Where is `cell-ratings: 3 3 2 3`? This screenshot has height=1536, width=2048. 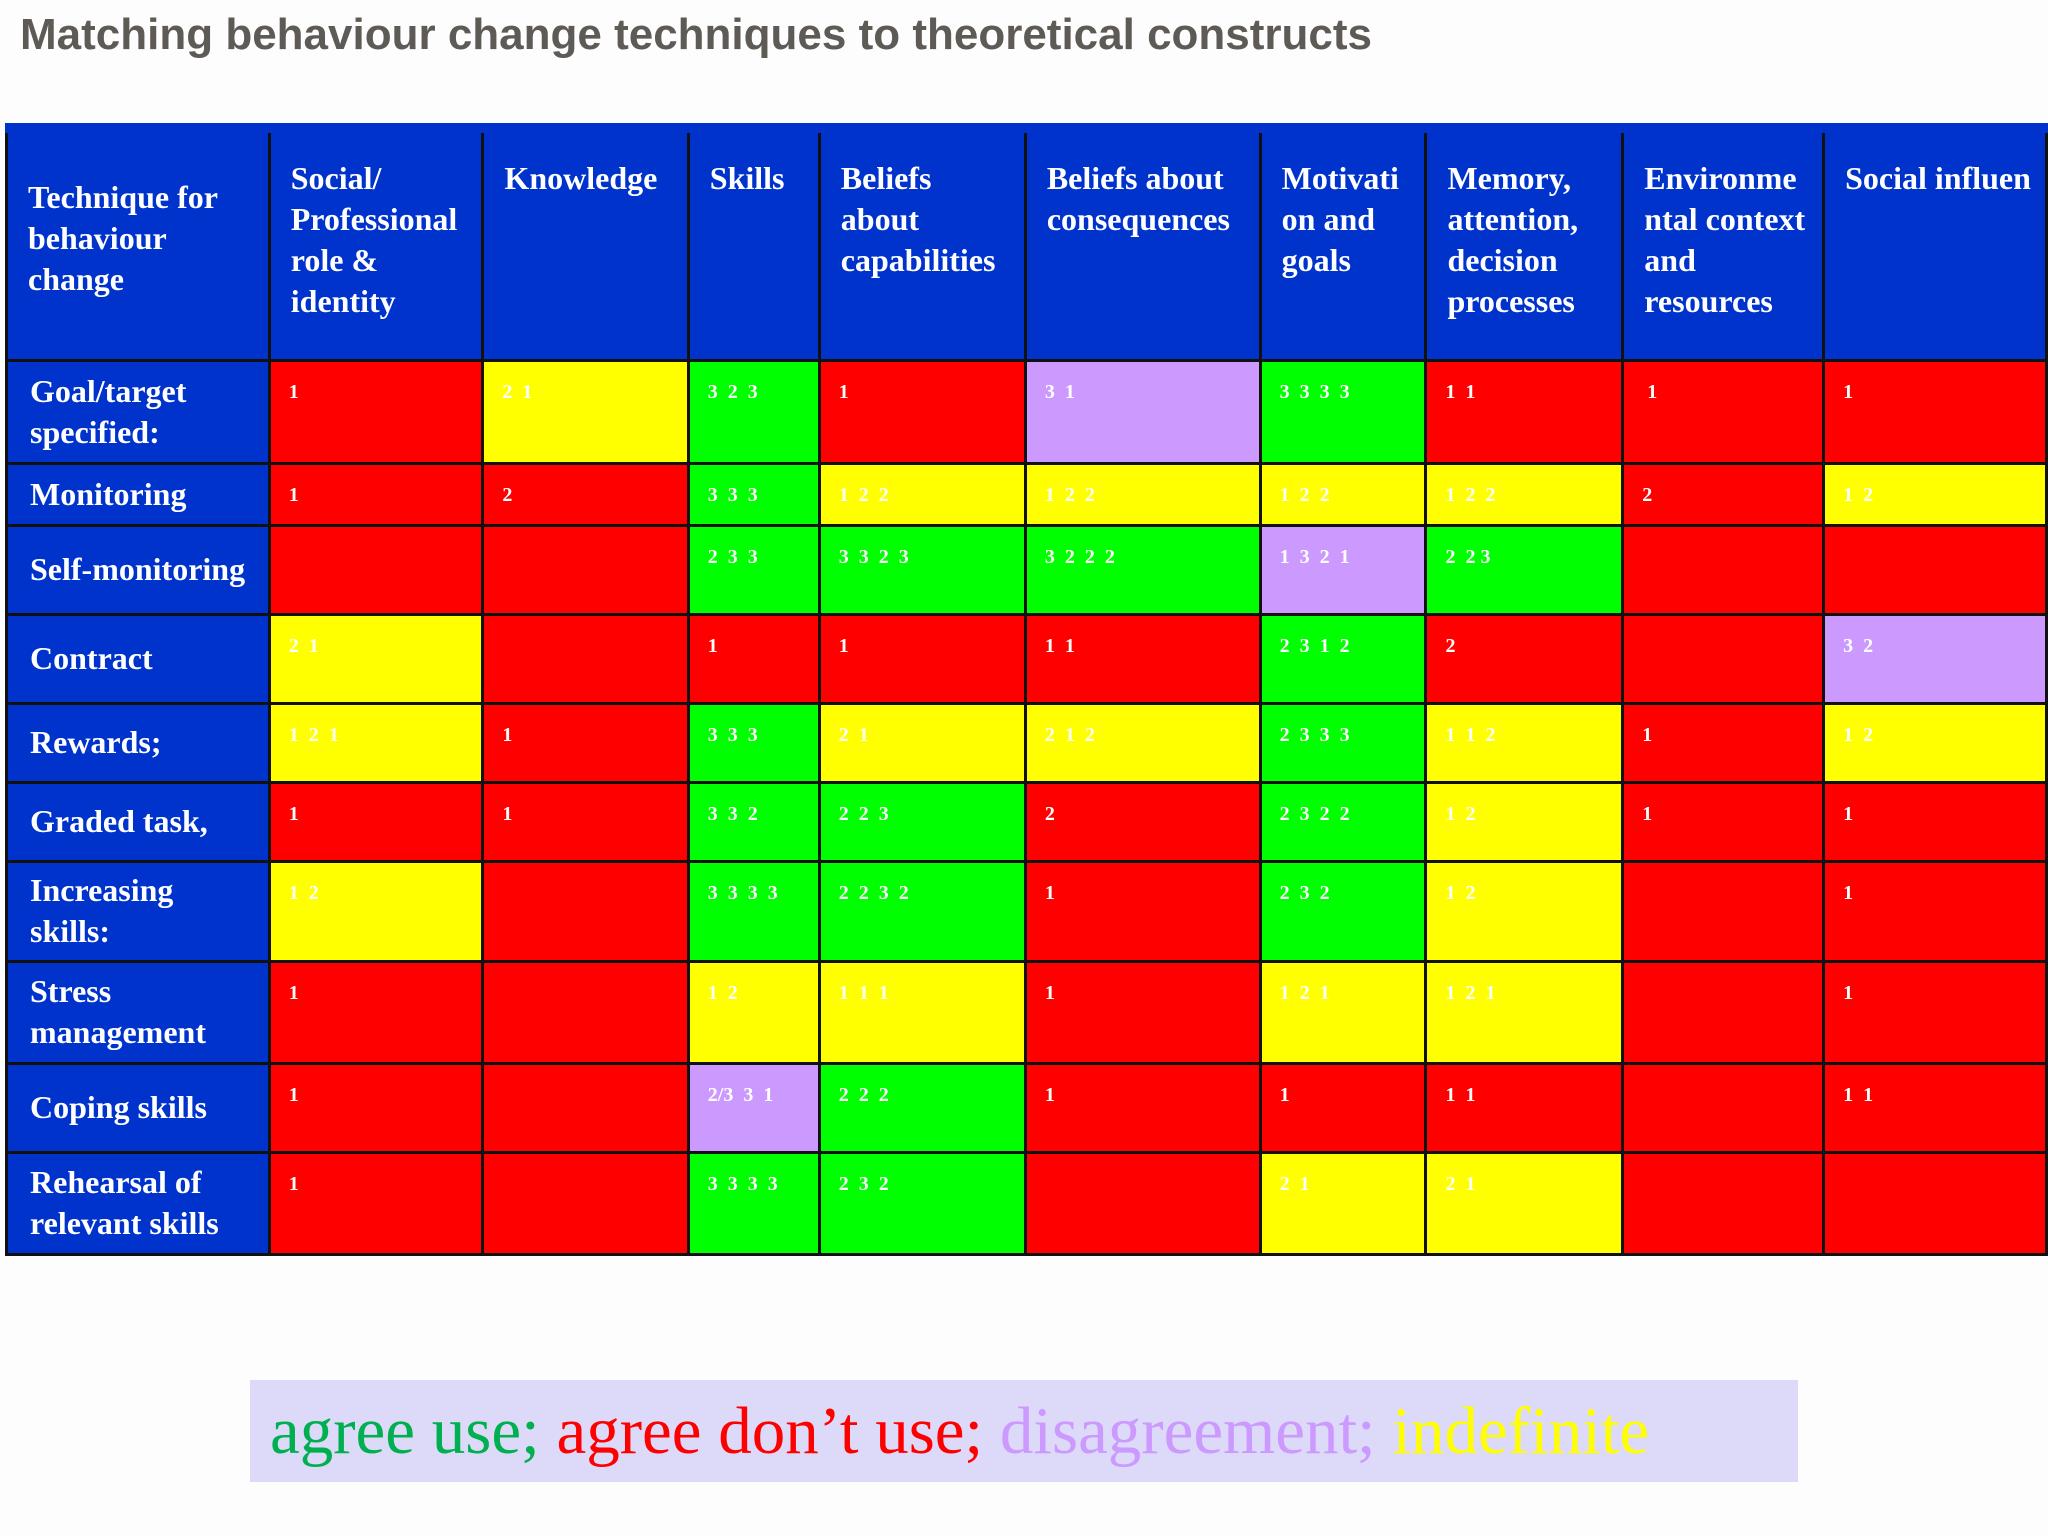
cell-ratings: 3 3 2 3 is located at coordinates (873, 556).